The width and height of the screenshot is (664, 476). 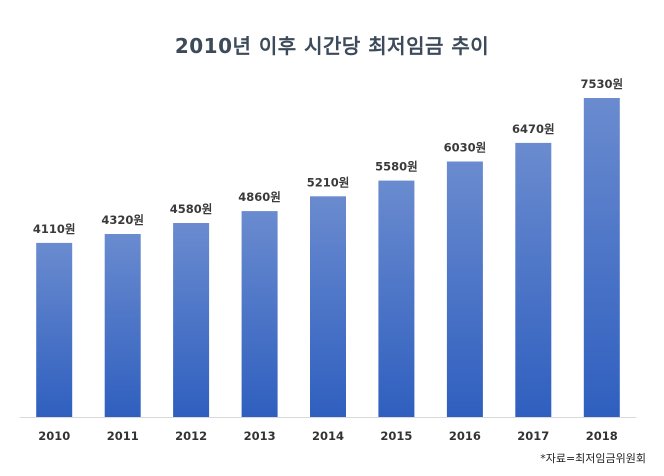 What do you see at coordinates (328, 306) in the screenshot?
I see `bar-2014` at bounding box center [328, 306].